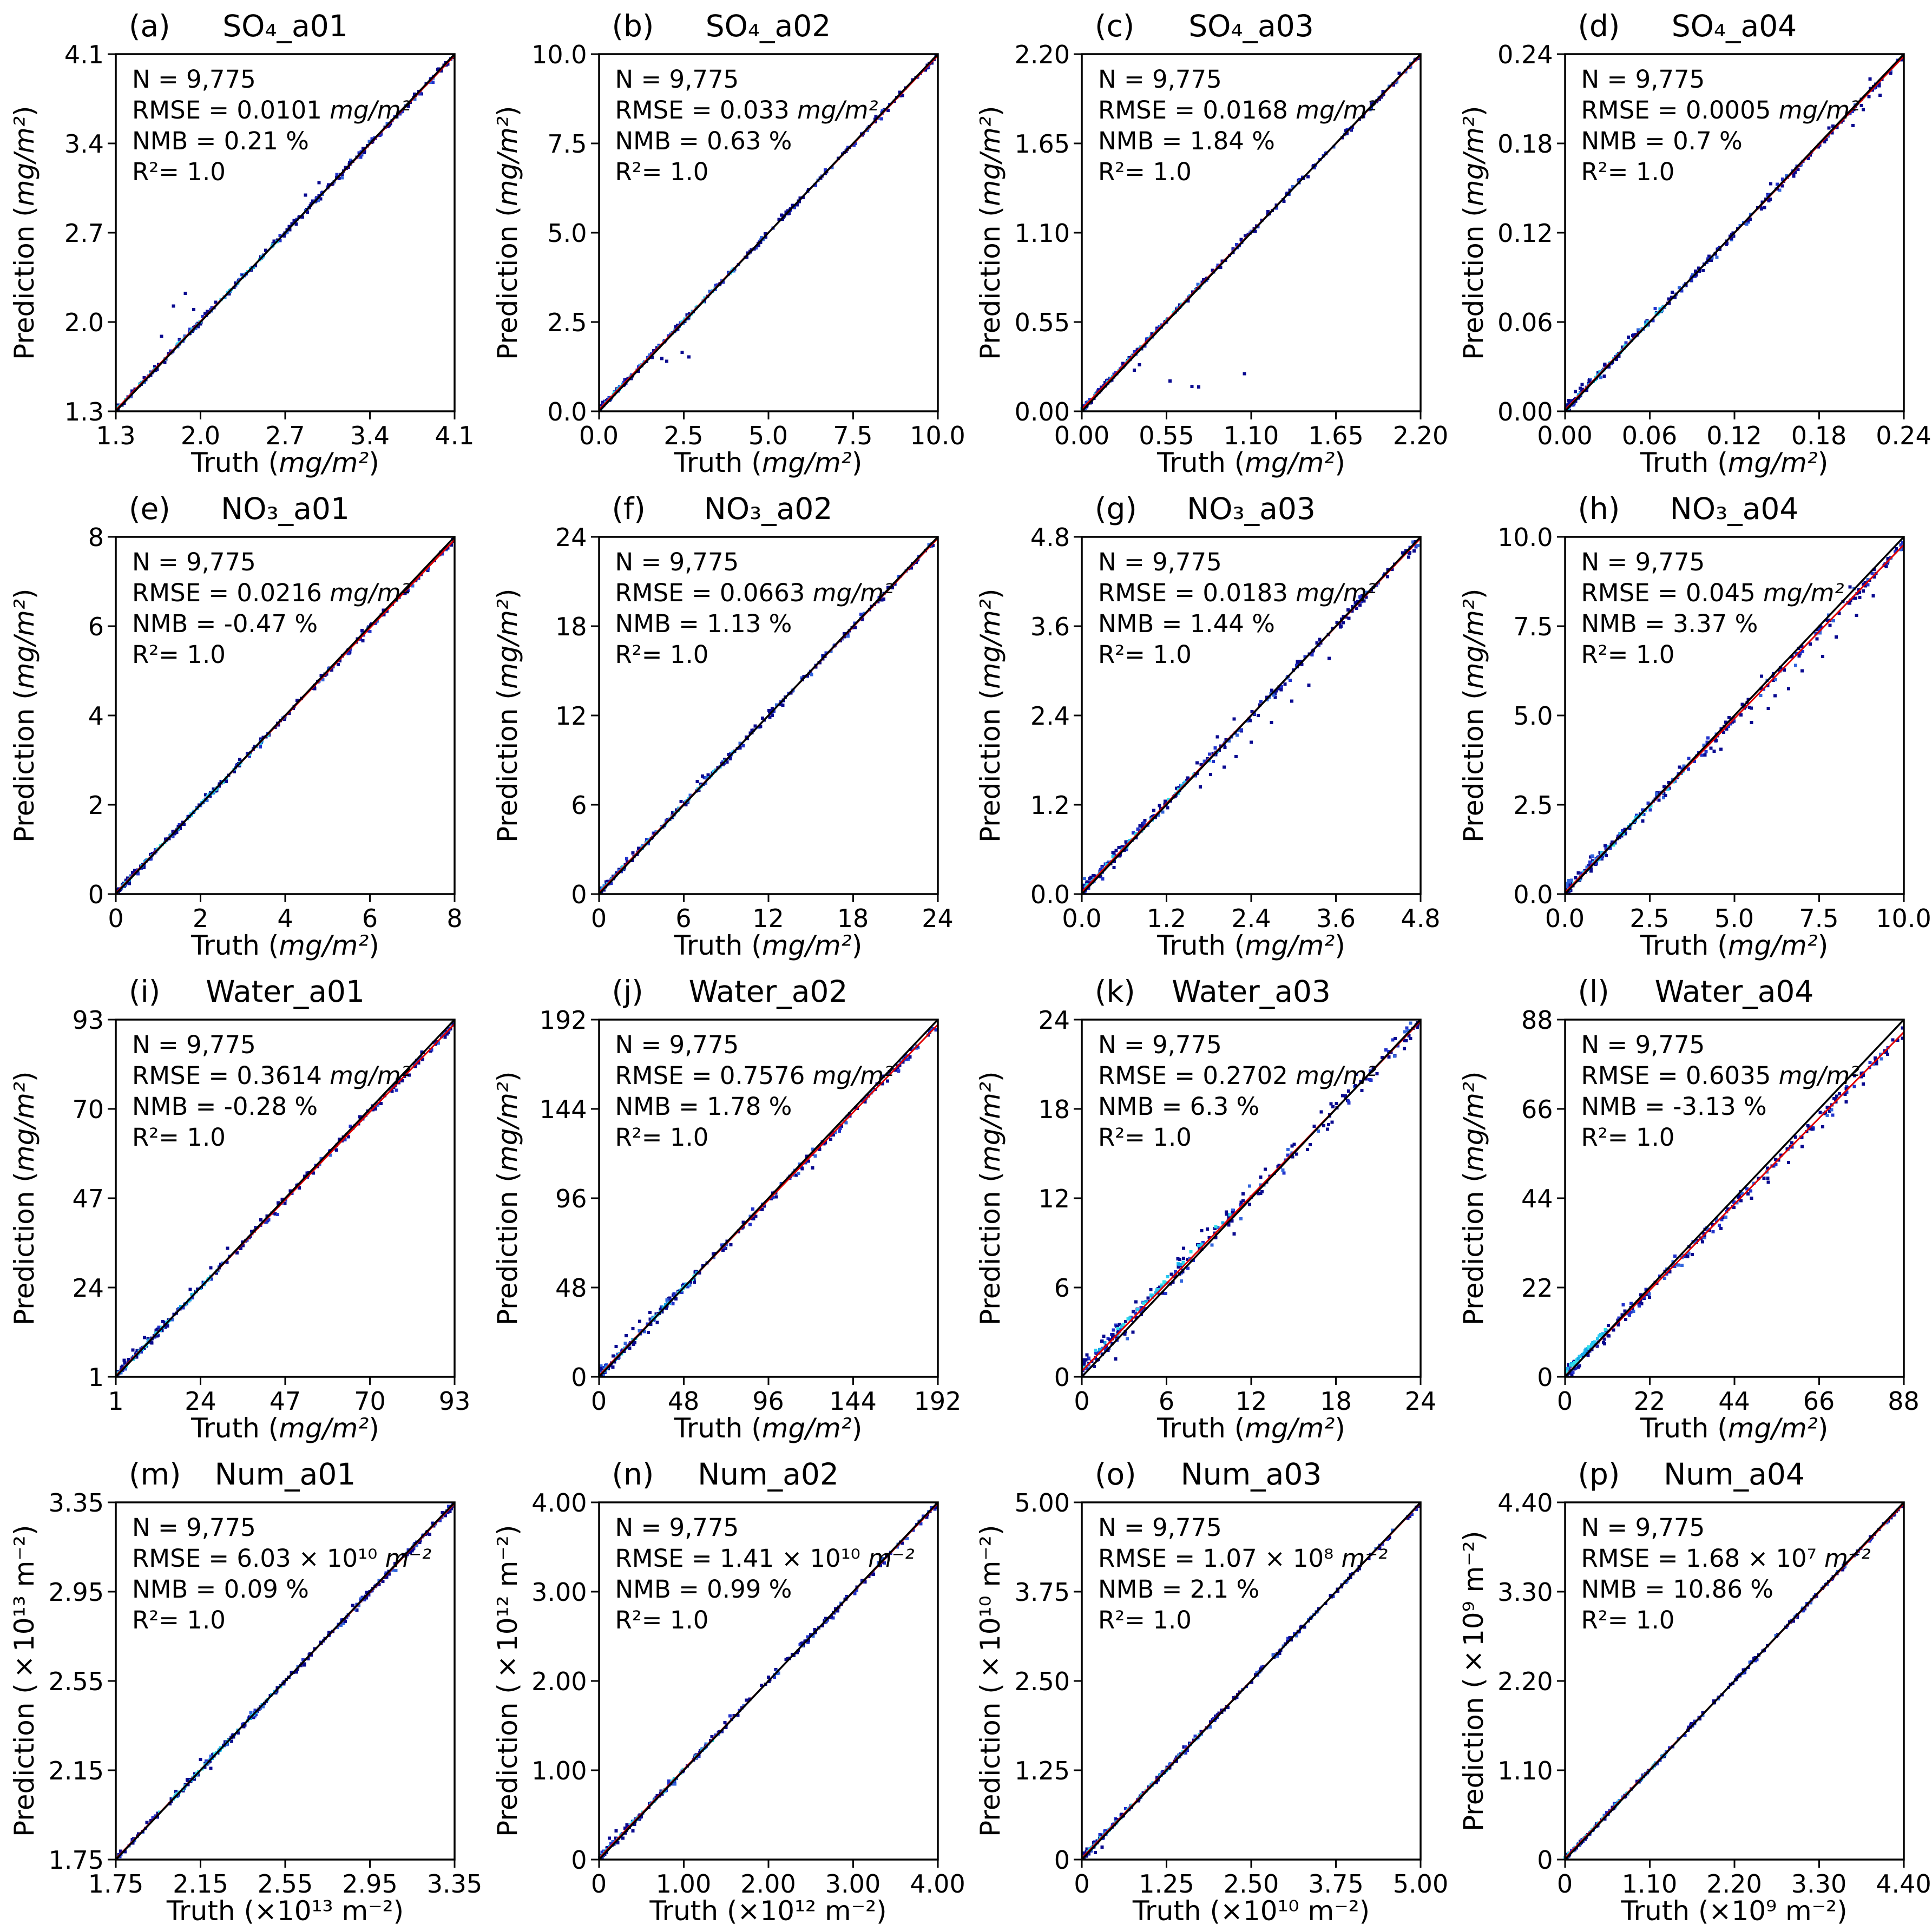 Image resolution: width=1932 pixels, height=1931 pixels. What do you see at coordinates (746, 110) in the screenshot?
I see `stats-rmse: RMSE = 0.033 mg/m²` at bounding box center [746, 110].